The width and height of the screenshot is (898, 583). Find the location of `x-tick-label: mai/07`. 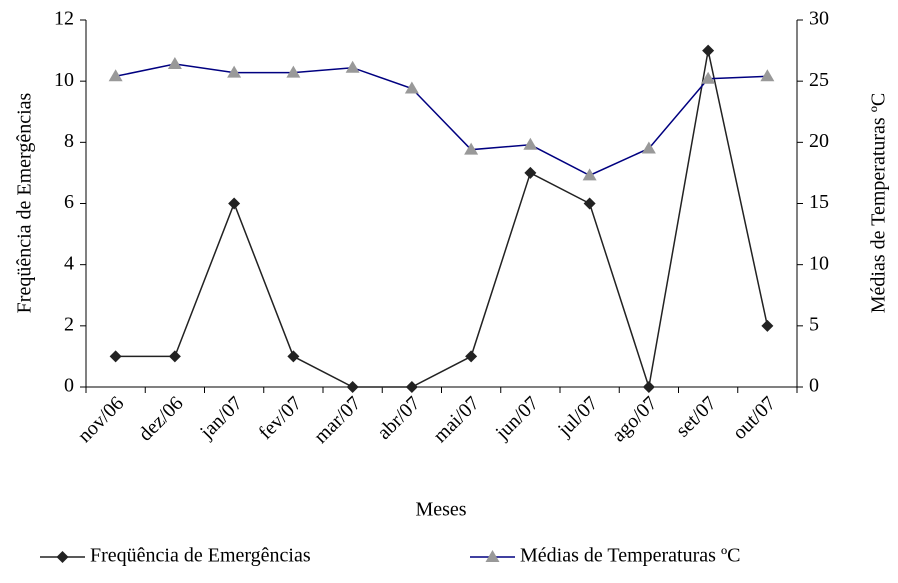

x-tick-label: mai/07 is located at coordinates (456, 419).